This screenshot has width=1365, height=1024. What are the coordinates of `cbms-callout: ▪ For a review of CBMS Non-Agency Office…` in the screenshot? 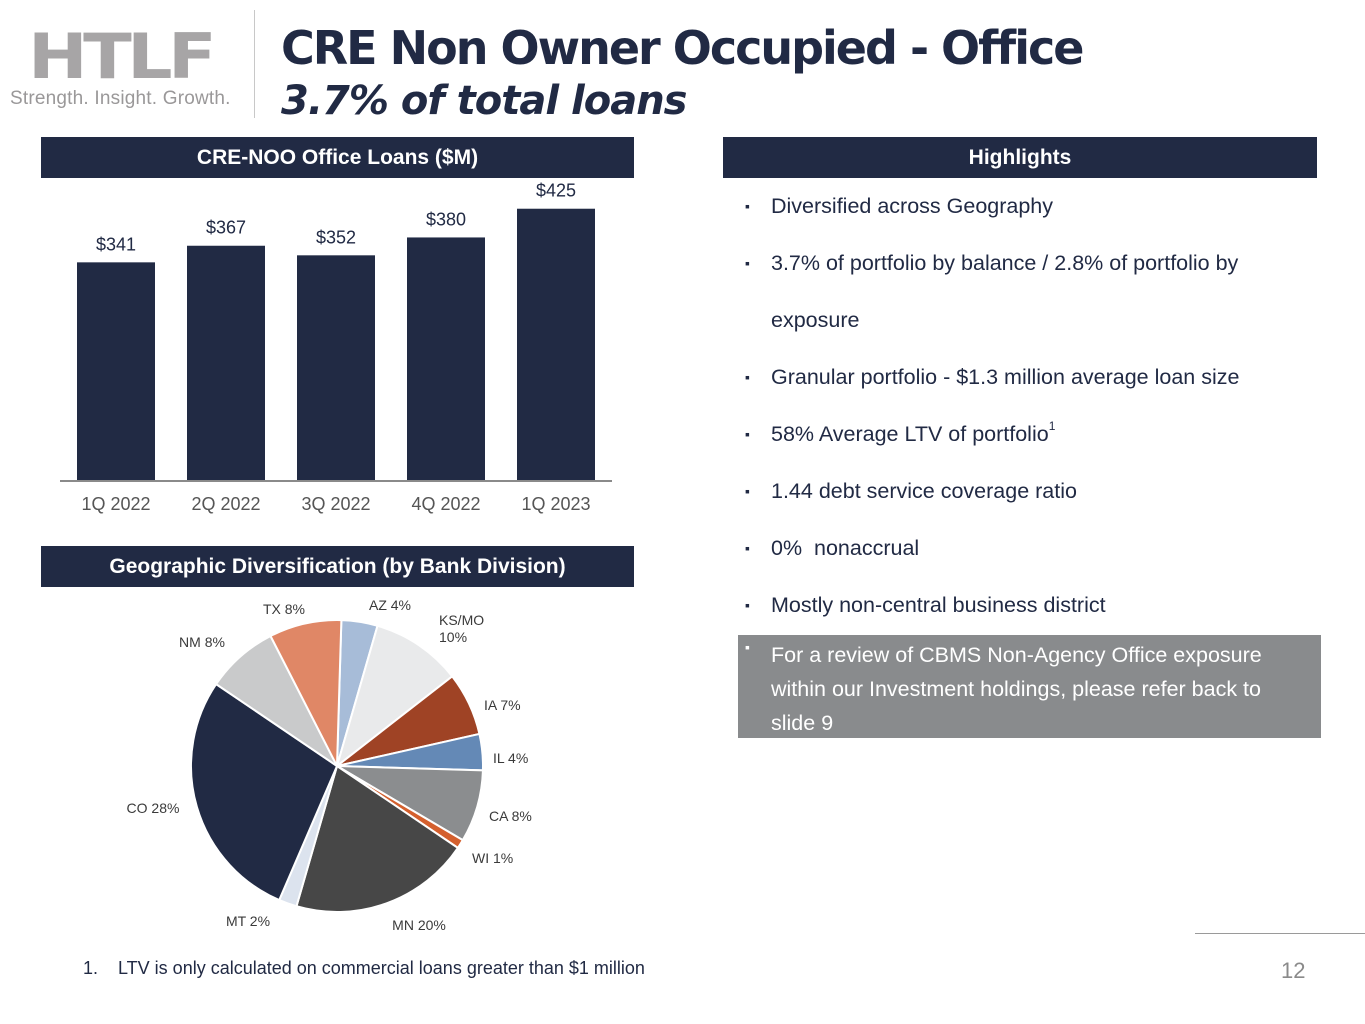 It's located at (1029, 686).